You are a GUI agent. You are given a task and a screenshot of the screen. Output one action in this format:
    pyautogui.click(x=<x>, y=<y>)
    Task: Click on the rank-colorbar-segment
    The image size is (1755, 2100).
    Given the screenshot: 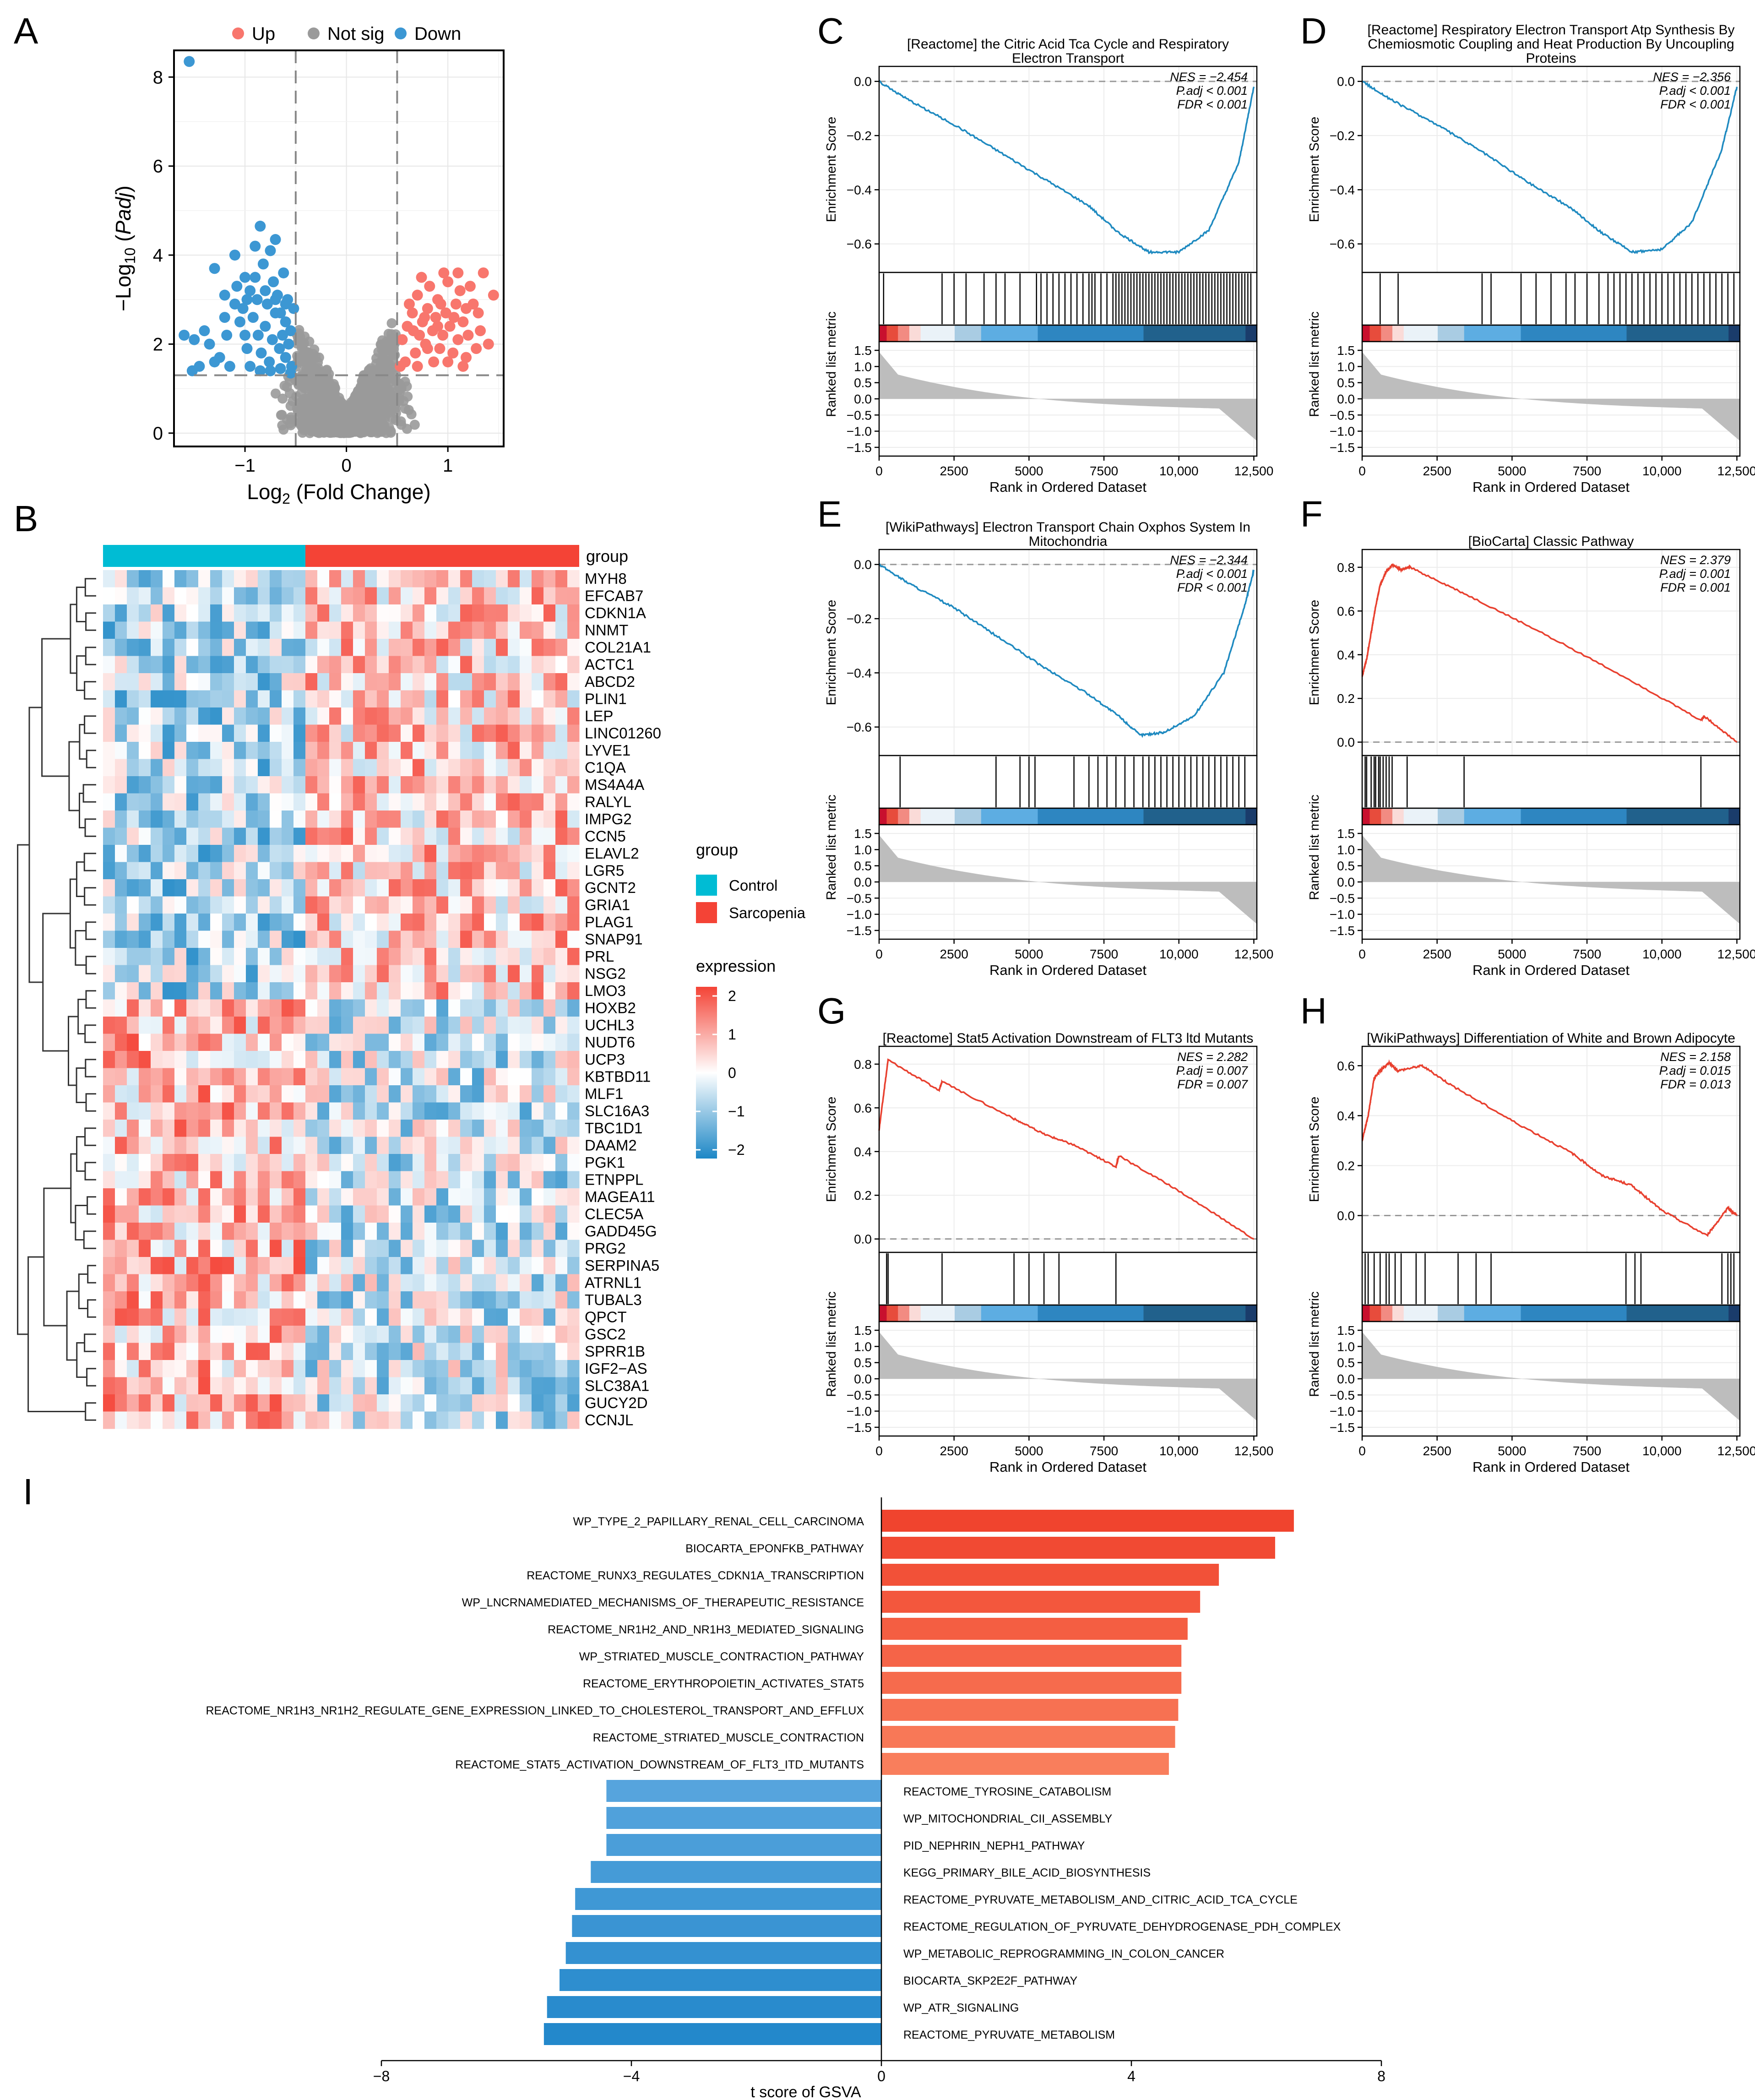 What is the action you would take?
    pyautogui.click(x=1398, y=333)
    